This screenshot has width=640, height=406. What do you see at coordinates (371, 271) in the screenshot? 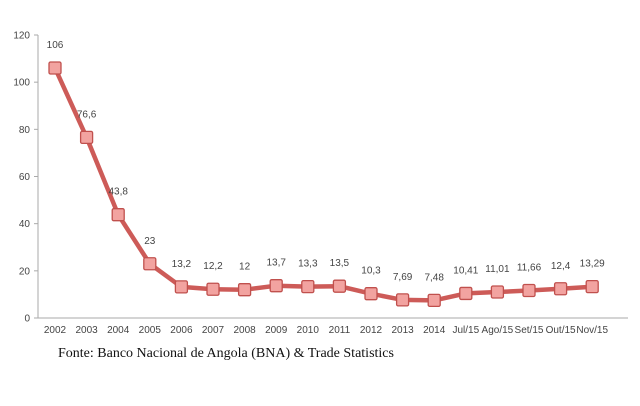
I see `data-label: 10,3` at bounding box center [371, 271].